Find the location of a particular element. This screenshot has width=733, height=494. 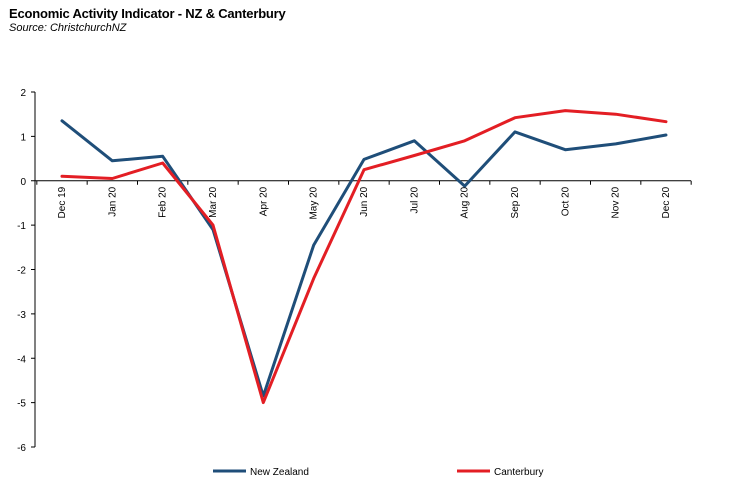

legend-label-canterbury: Canterbury is located at coordinates (518, 472).